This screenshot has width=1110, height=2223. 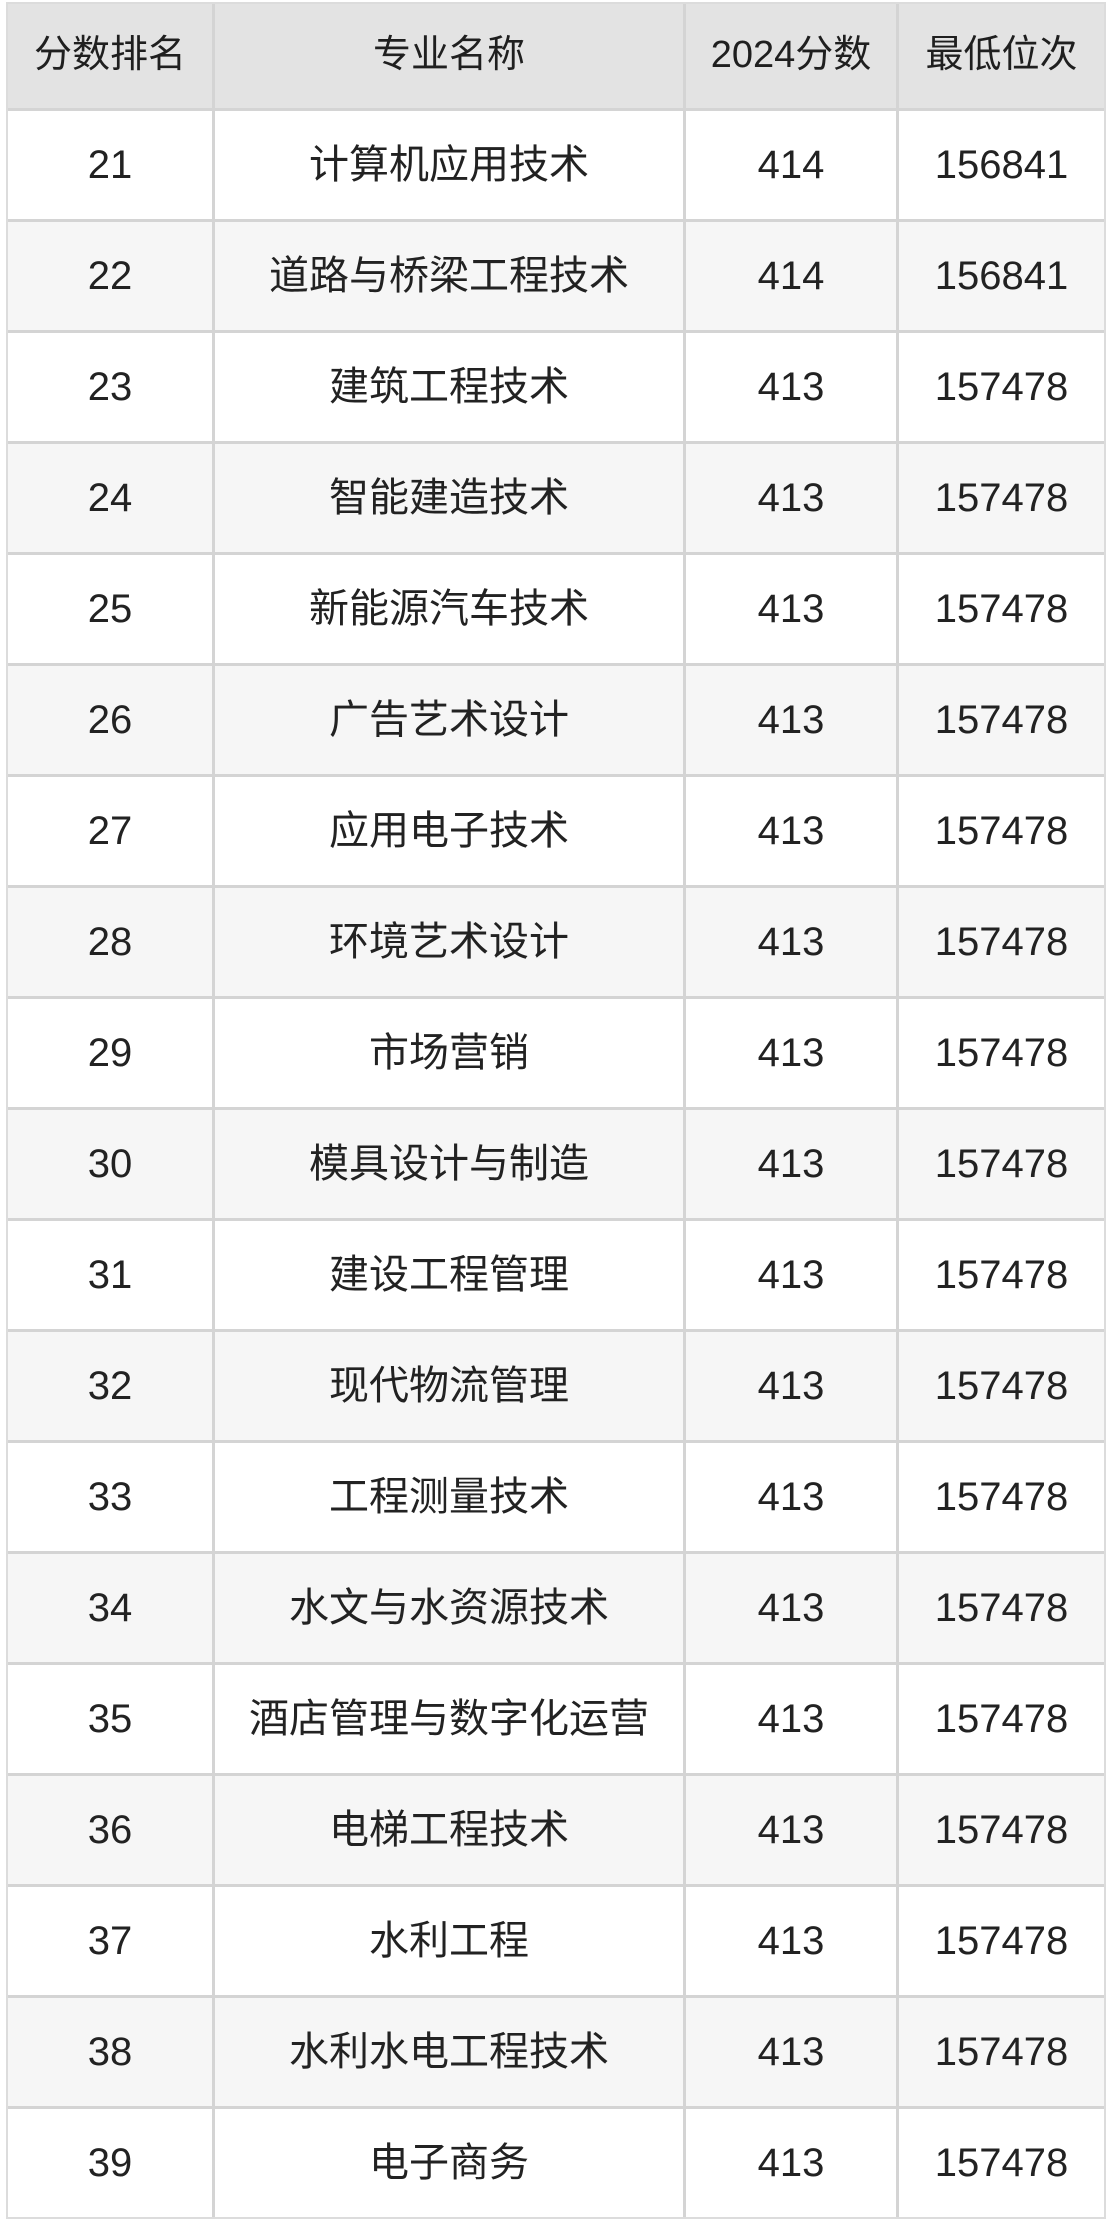 What do you see at coordinates (110, 1719) in the screenshot?
I see `score-rank-cell: 35` at bounding box center [110, 1719].